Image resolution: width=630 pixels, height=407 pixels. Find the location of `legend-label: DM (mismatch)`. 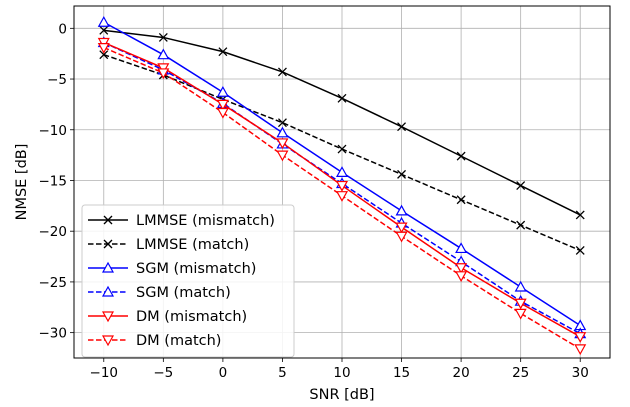

legend-label: DM (mismatch) is located at coordinates (191, 317).